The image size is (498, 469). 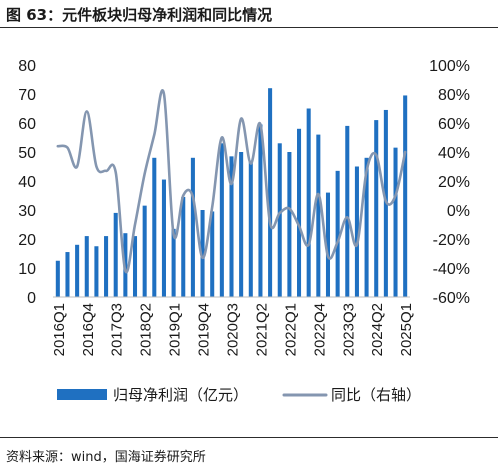 What do you see at coordinates (260, 210) in the screenshot?
I see `bar-2021Q2` at bounding box center [260, 210].